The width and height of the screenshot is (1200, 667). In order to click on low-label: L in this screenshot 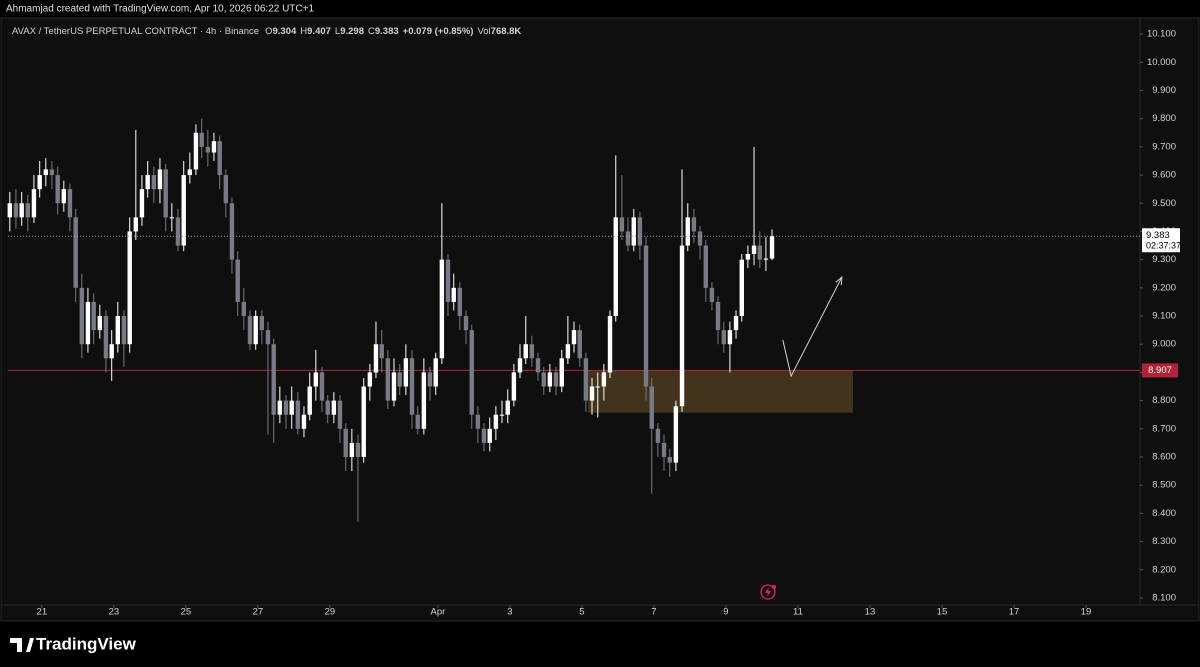, I will do `click(337, 31)`.